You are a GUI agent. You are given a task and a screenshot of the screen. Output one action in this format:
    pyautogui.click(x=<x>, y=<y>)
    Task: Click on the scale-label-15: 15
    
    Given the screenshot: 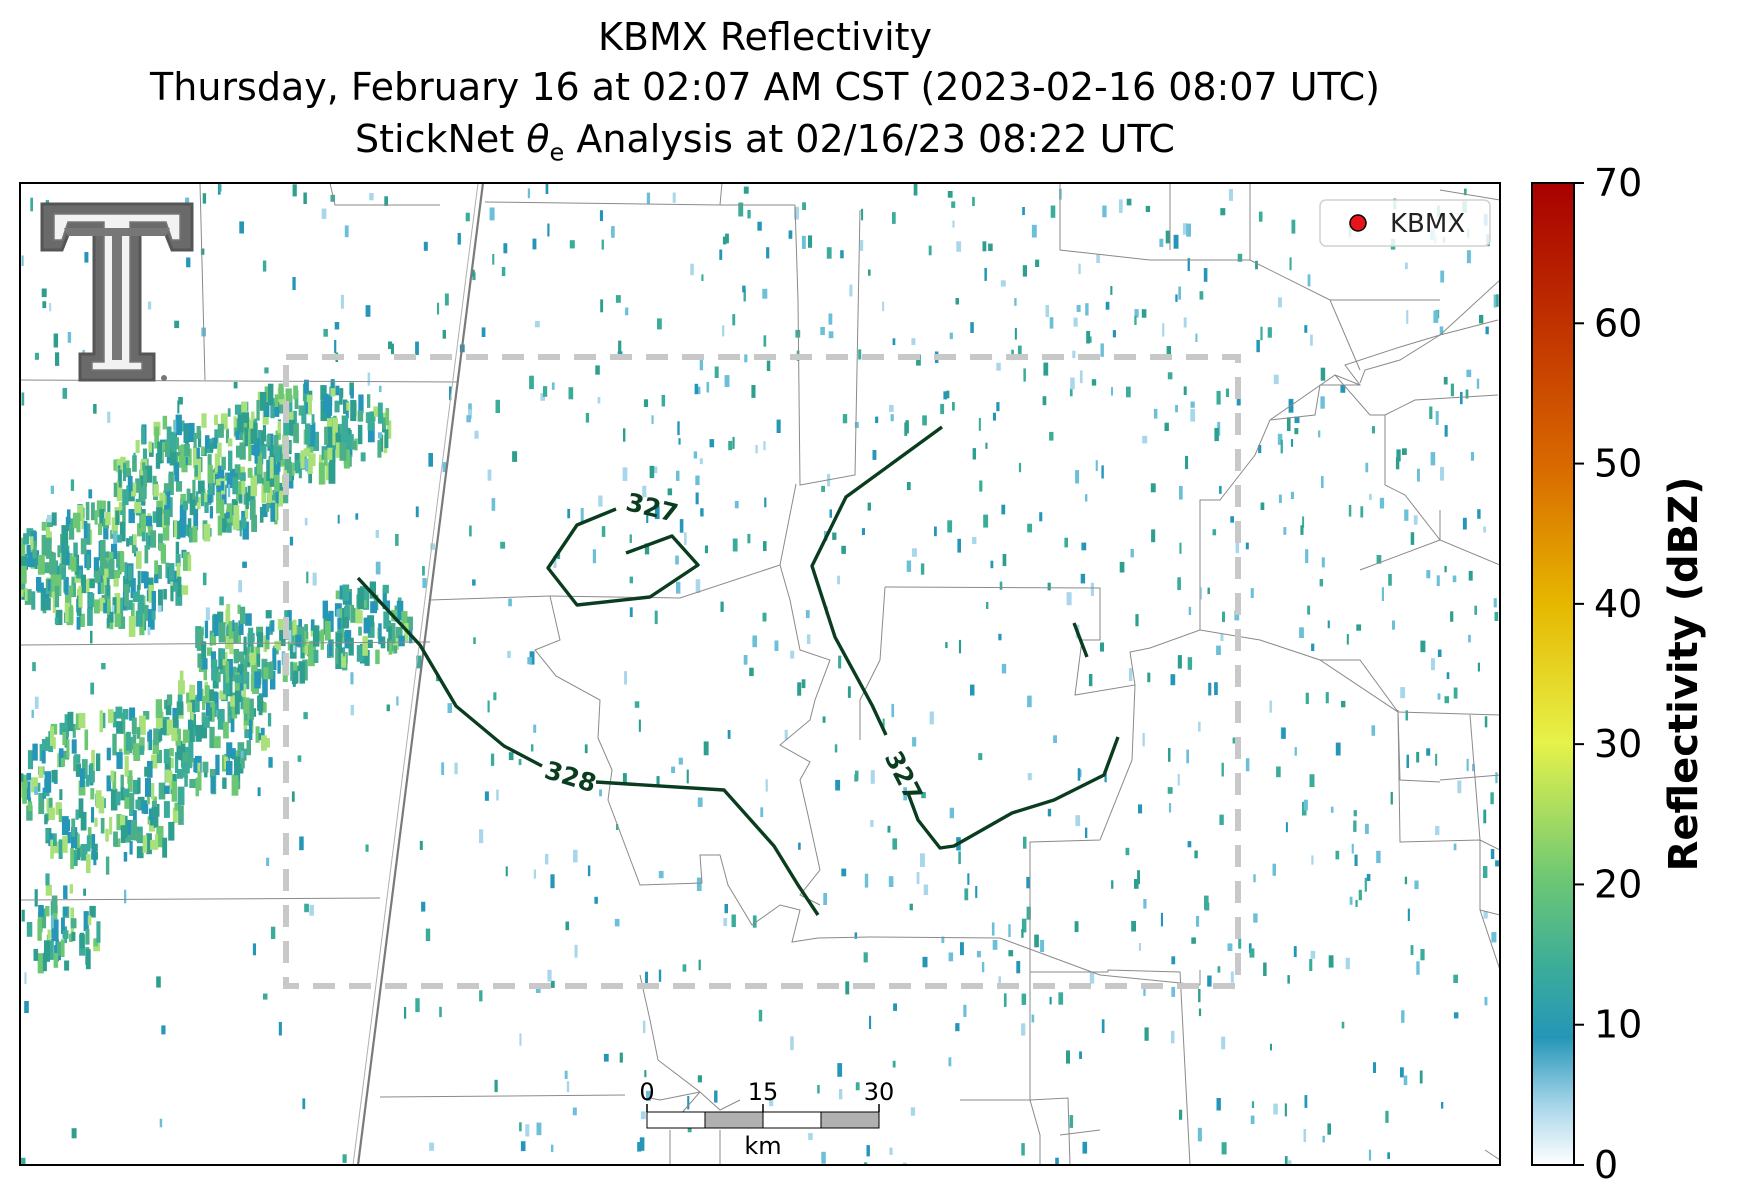 What is the action you would take?
    pyautogui.click(x=763, y=1092)
    